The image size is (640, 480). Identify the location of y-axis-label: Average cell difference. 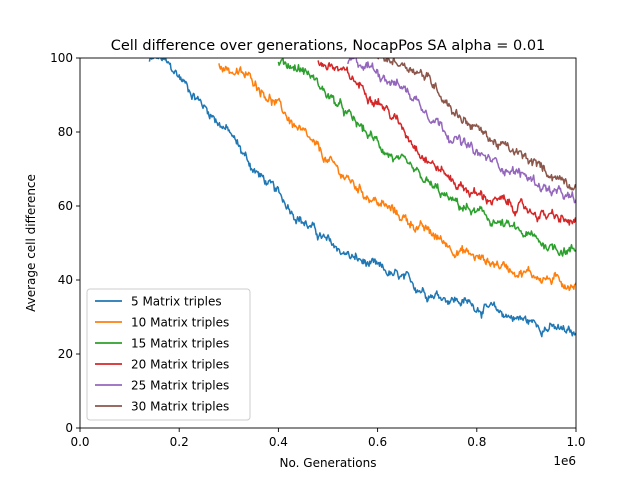
(31, 243).